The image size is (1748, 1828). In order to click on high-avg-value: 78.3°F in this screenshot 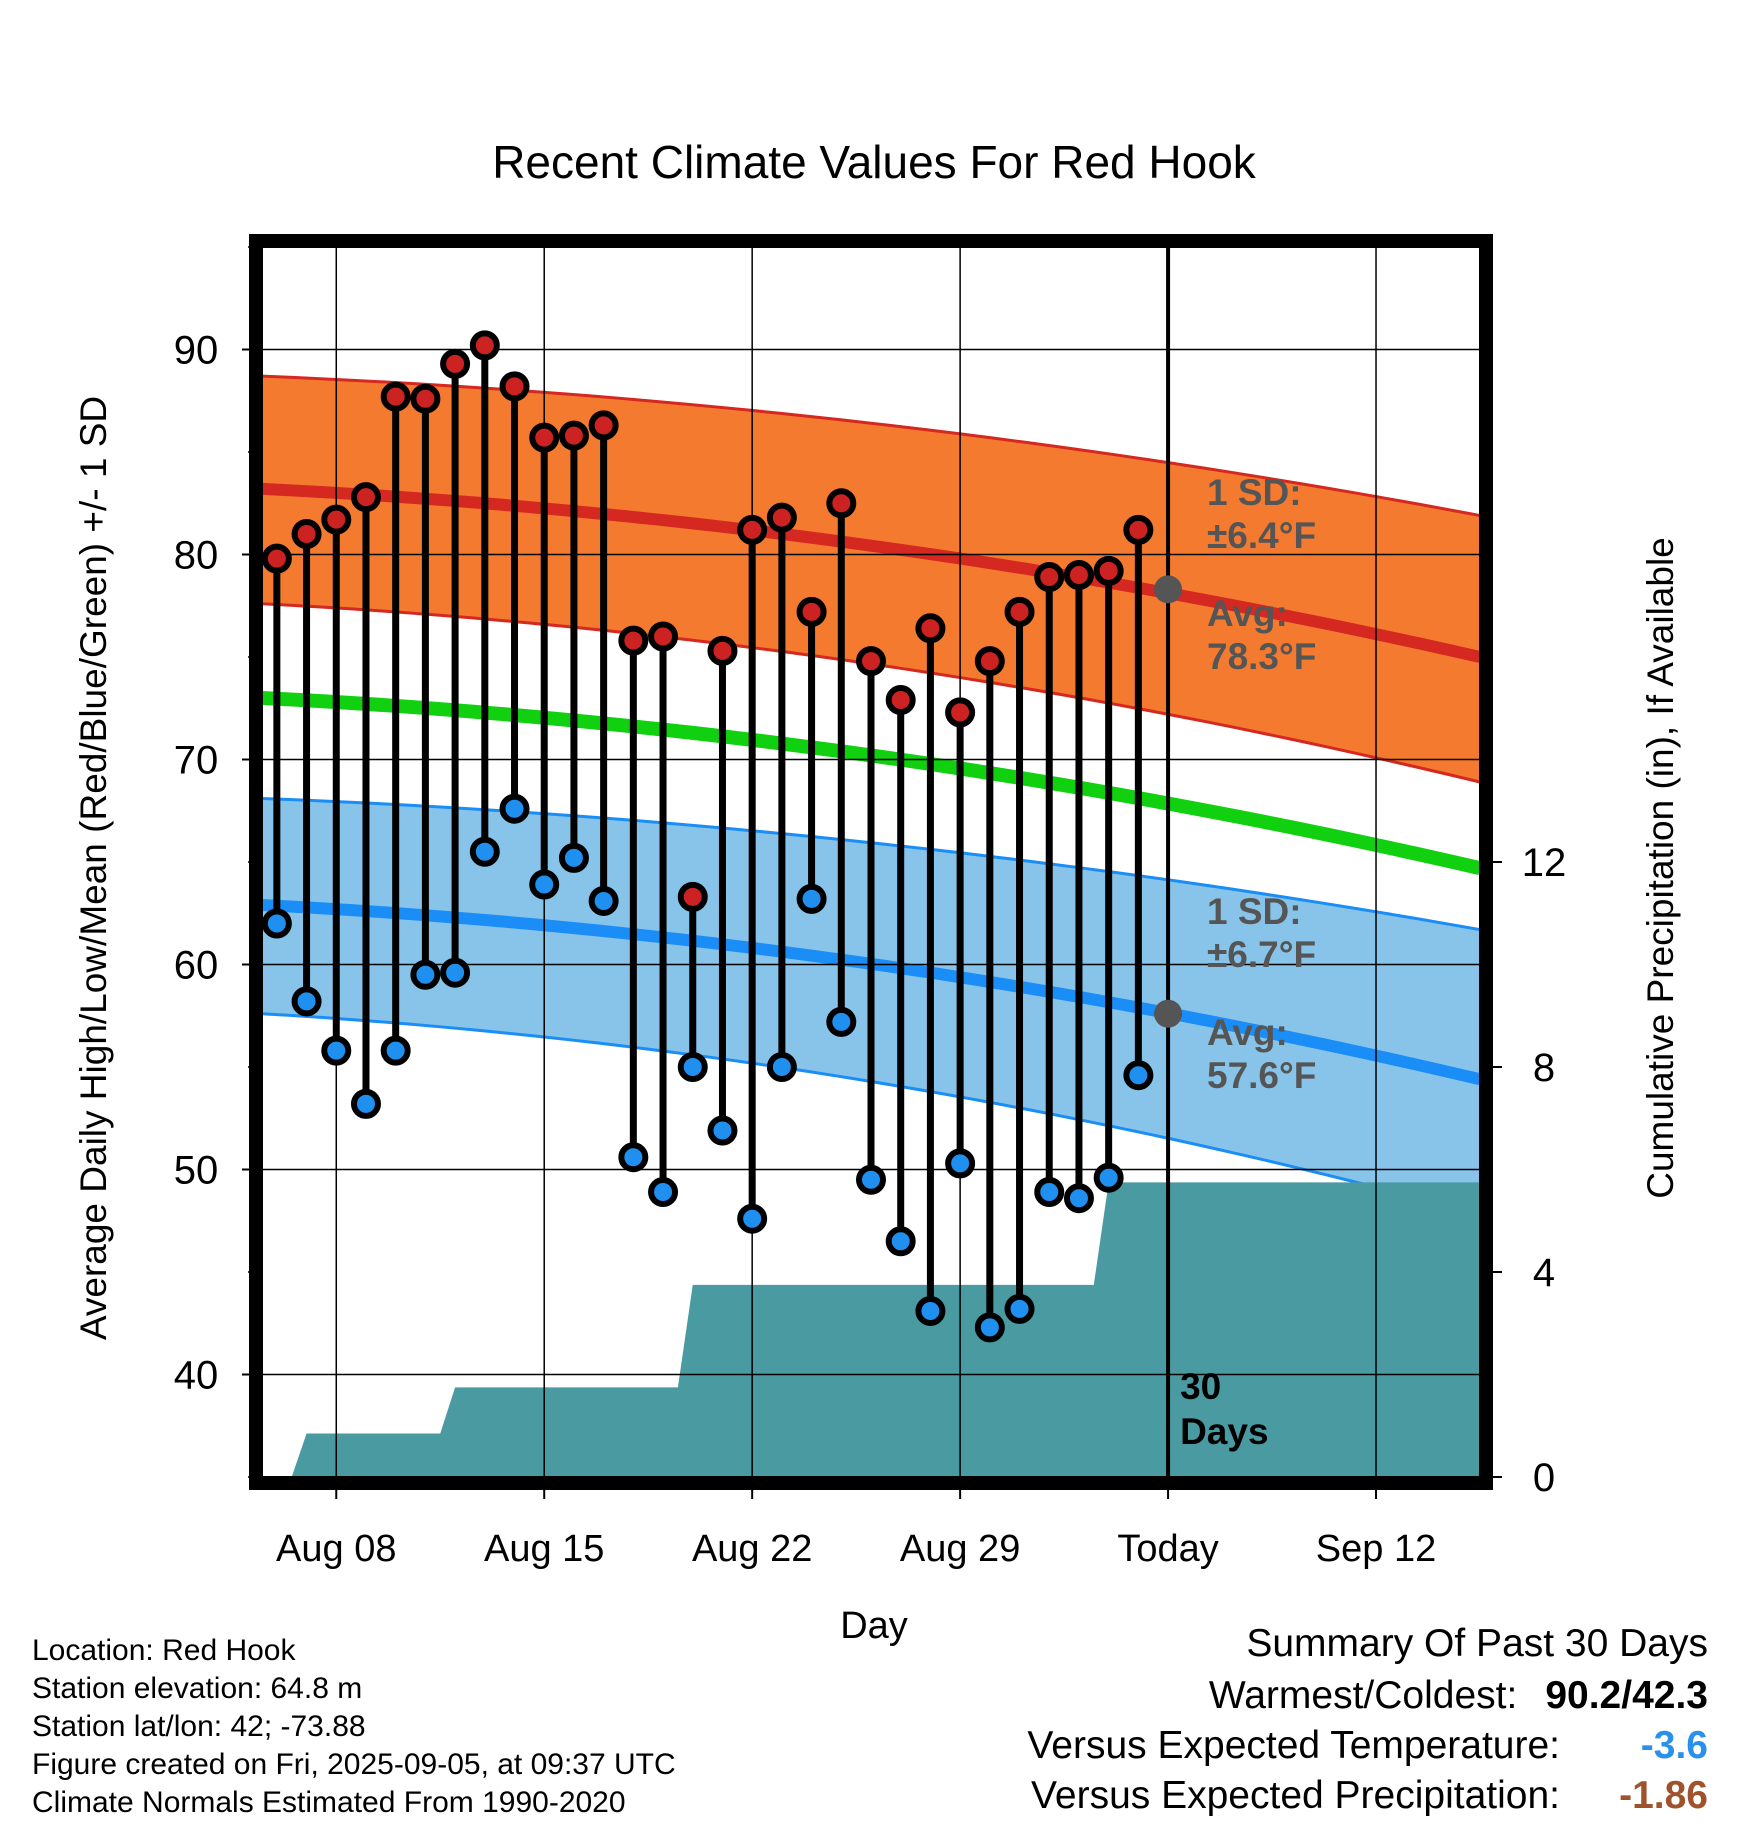, I will do `click(1261, 656)`.